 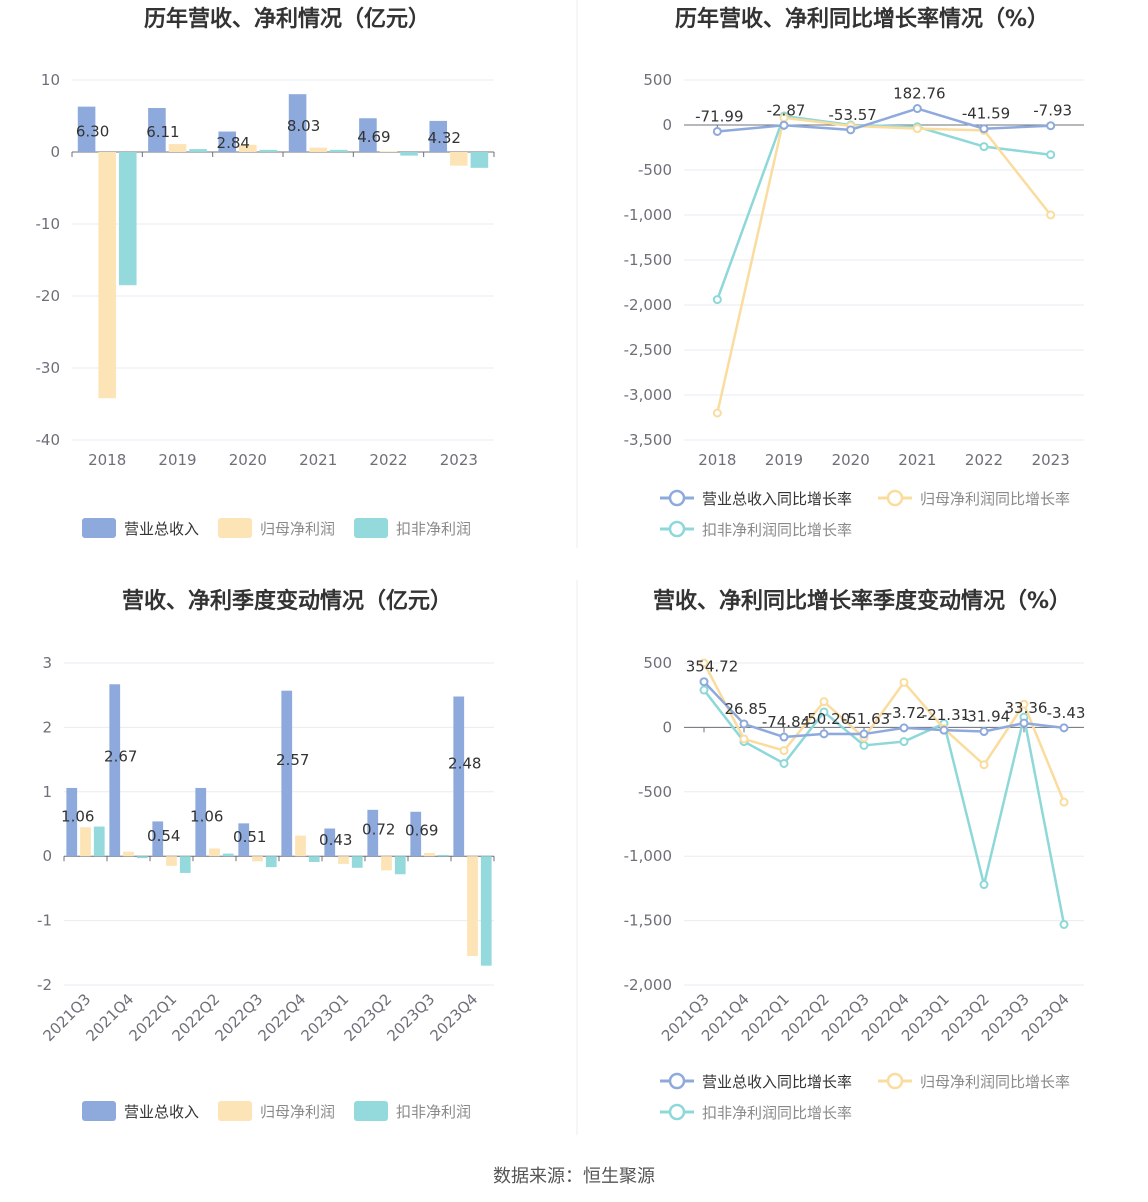 I want to click on x-tick-label: 2023, so click(x=1051, y=460).